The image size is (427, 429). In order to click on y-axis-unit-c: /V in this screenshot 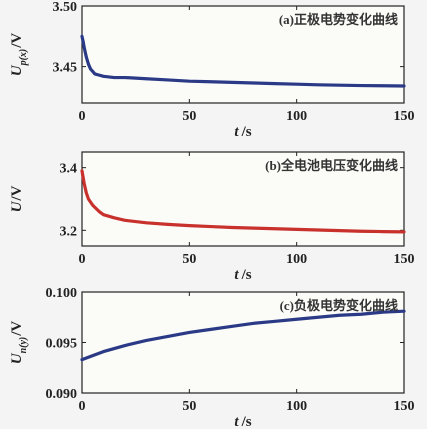, I will do `click(17, 329)`.